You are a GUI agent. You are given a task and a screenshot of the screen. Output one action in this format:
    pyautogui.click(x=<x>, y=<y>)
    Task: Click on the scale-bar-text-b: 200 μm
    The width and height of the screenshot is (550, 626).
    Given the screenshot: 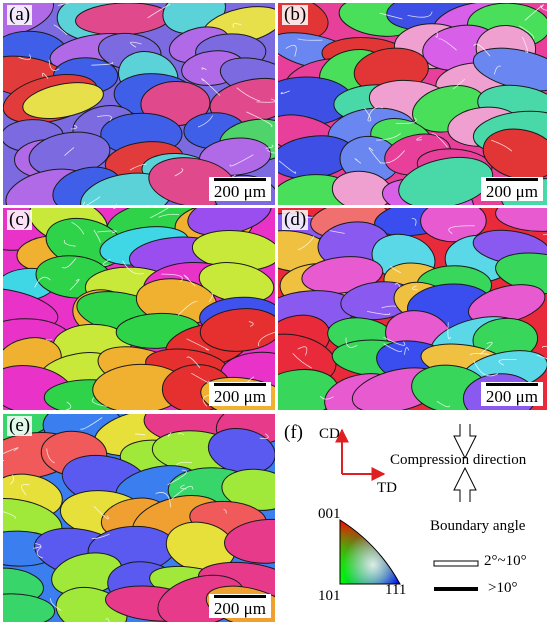 What is the action you would take?
    pyautogui.click(x=511, y=191)
    